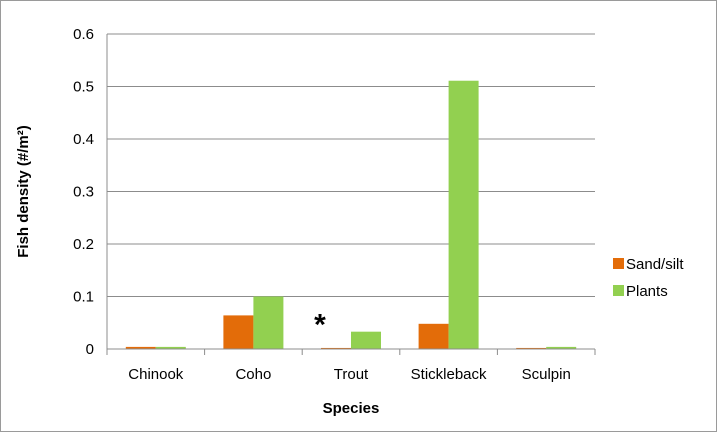 The image size is (717, 433). I want to click on legend: Sand/silt Plants, so click(648, 278).